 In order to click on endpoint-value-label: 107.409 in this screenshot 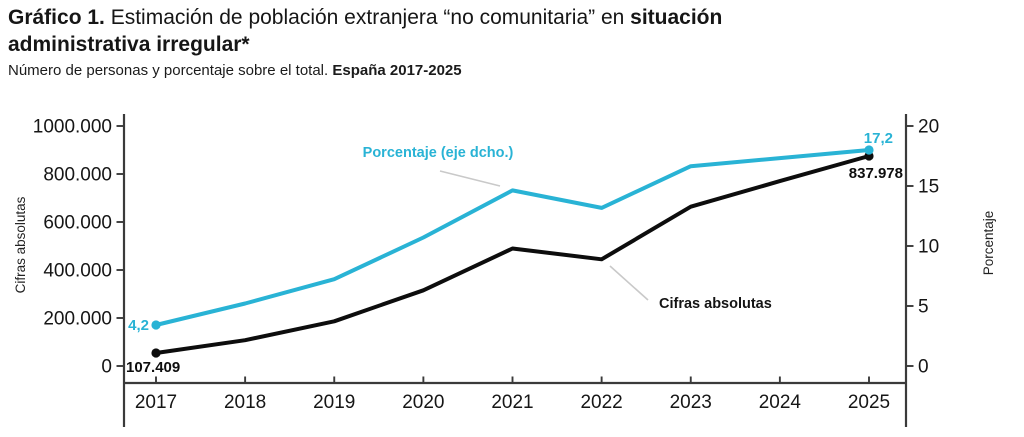, I will do `click(153, 367)`.